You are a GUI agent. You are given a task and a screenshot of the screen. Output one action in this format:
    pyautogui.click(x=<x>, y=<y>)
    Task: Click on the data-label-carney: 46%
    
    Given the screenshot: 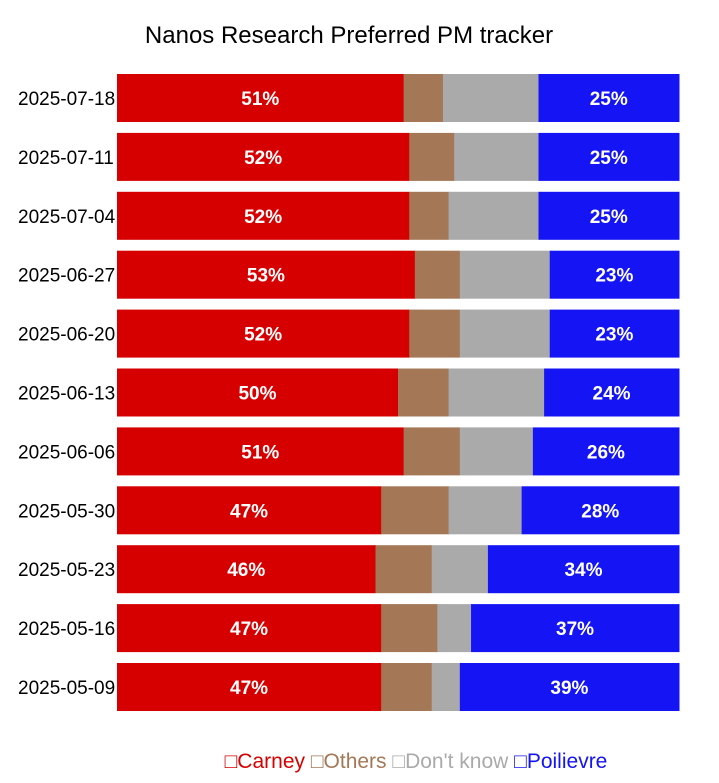 What is the action you would take?
    pyautogui.click(x=246, y=570)
    